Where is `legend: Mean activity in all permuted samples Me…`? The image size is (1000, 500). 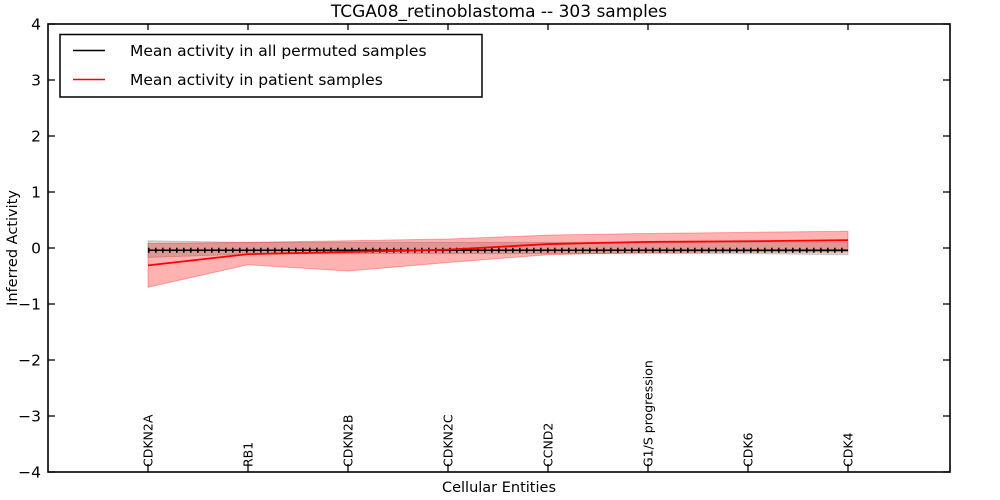
legend: Mean activity in all permuted samples Me… is located at coordinates (271, 65).